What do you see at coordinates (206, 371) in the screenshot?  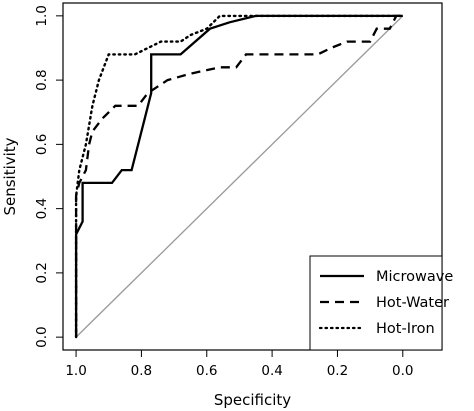 I see `x-tick-label: 0.6` at bounding box center [206, 371].